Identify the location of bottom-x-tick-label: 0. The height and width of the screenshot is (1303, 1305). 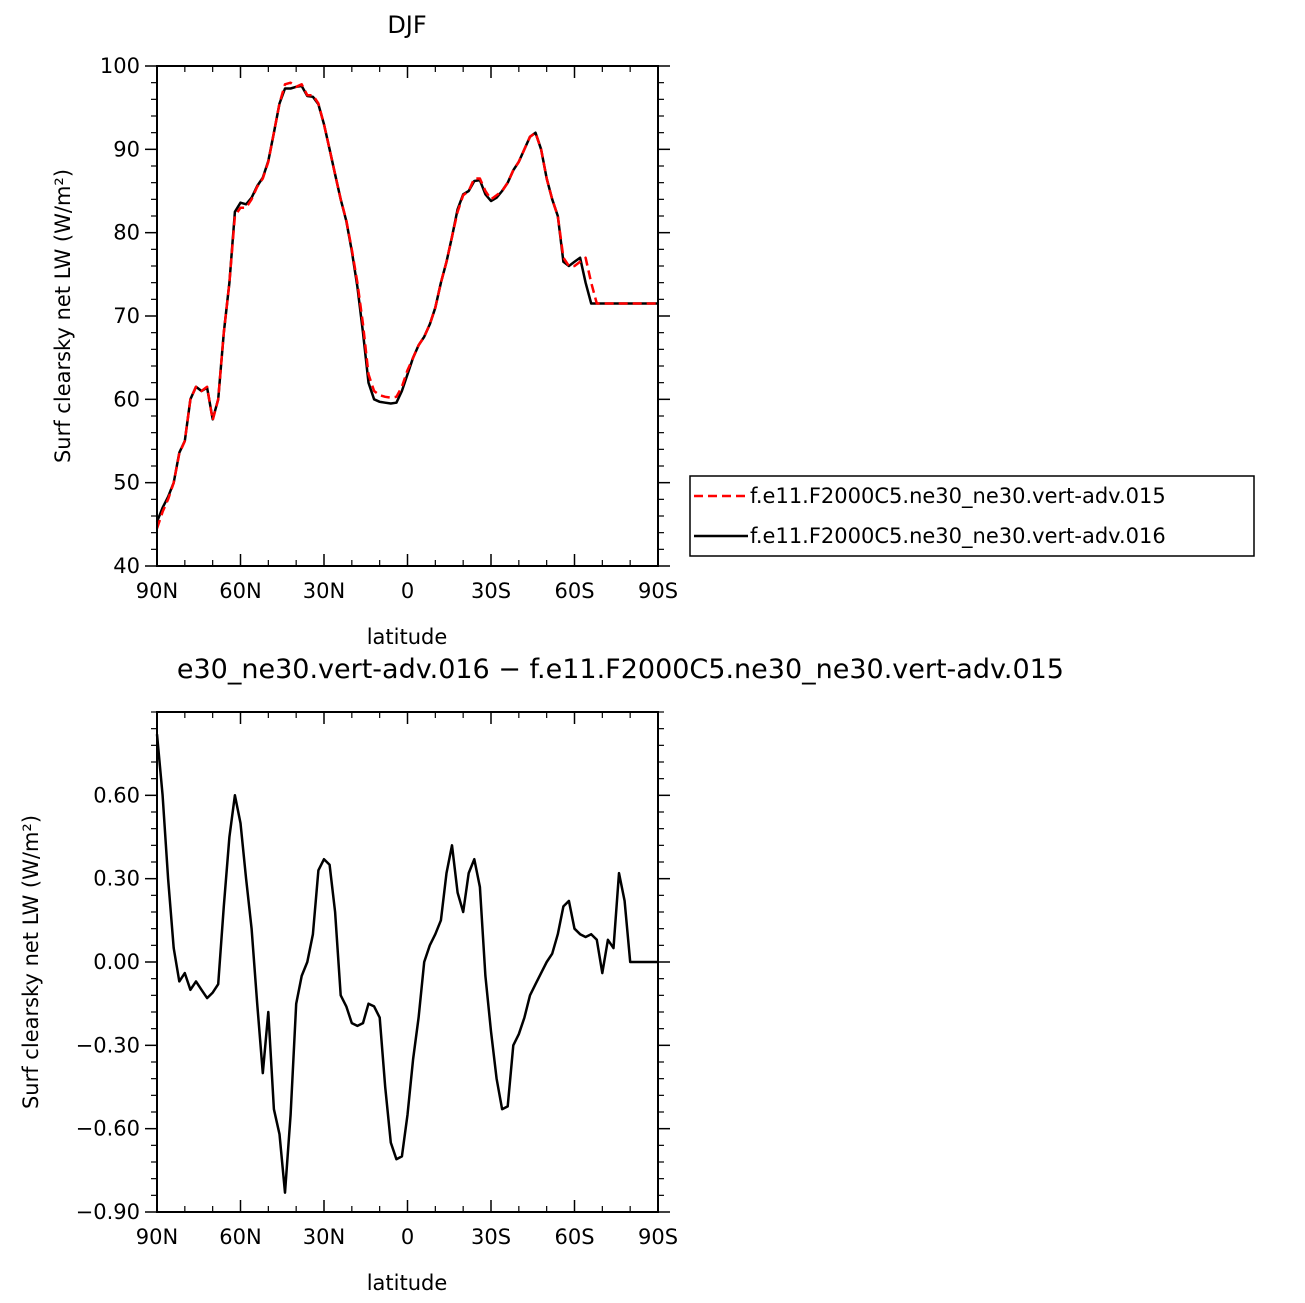
(407, 1237).